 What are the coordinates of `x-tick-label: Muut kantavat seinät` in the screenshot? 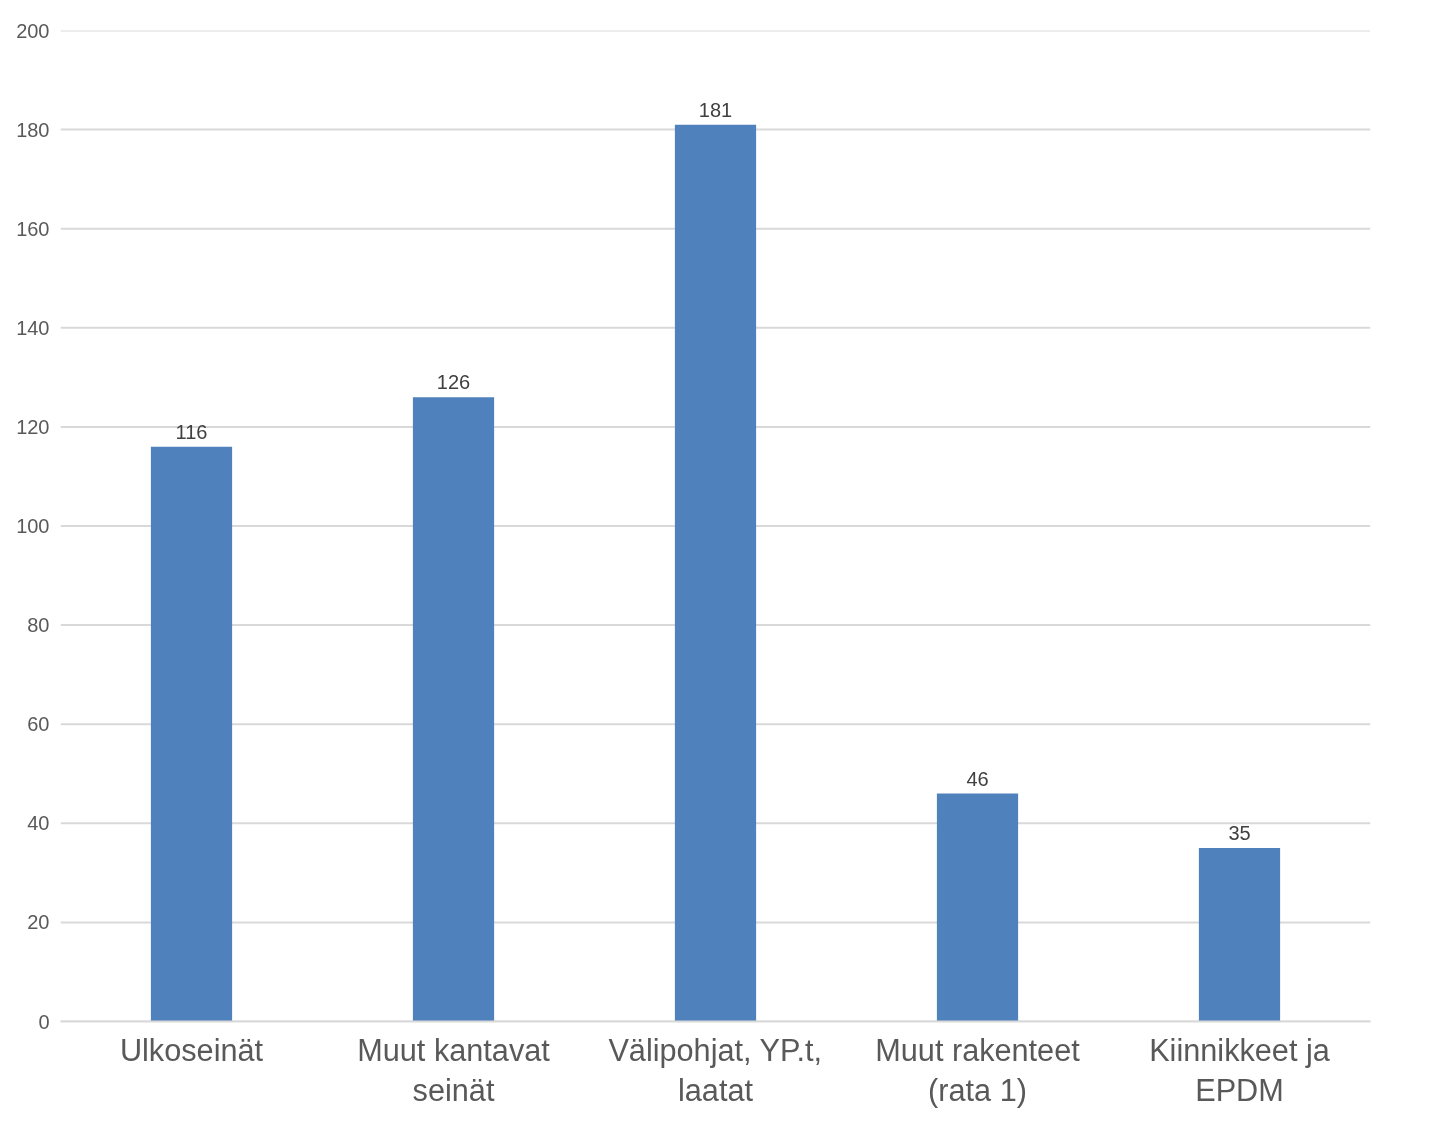 It's located at (454, 1070).